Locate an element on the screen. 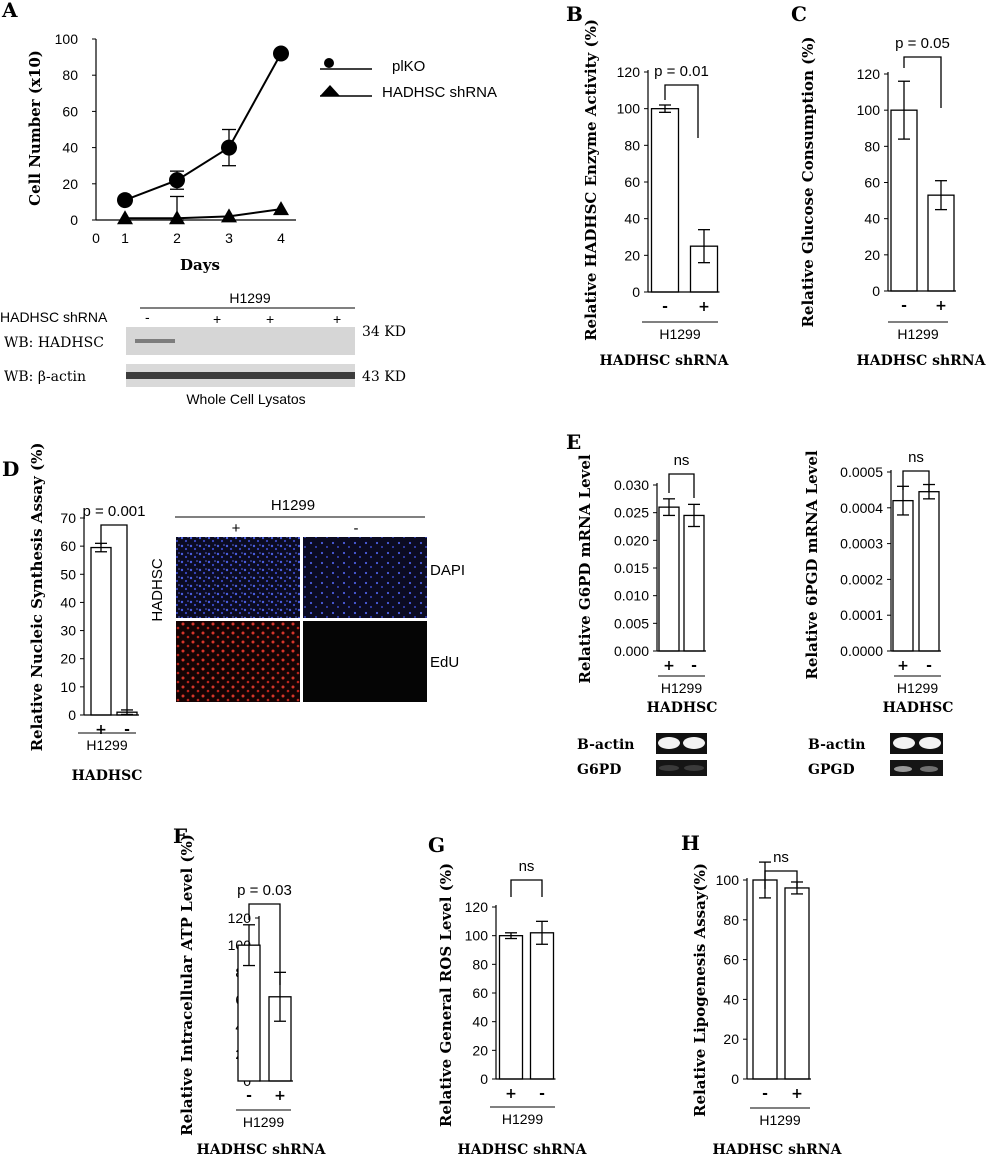  chart-b-significance-bracket is located at coordinates (681, 111).